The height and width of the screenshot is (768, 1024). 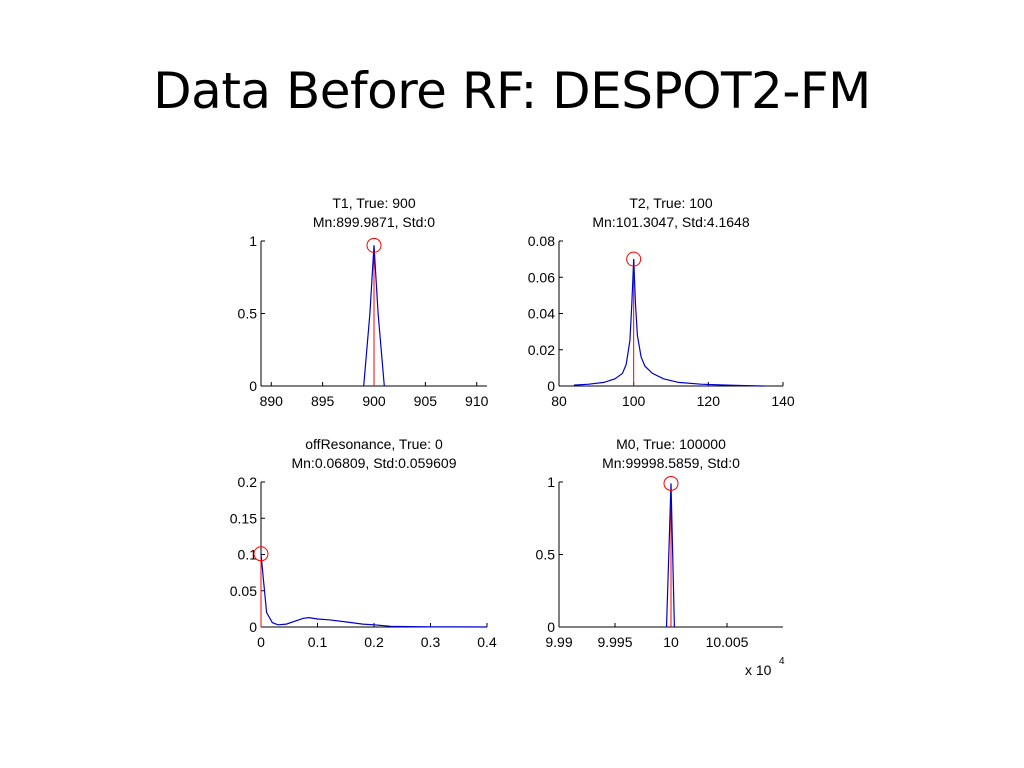 I want to click on x-tick-label: 895, so click(x=323, y=401).